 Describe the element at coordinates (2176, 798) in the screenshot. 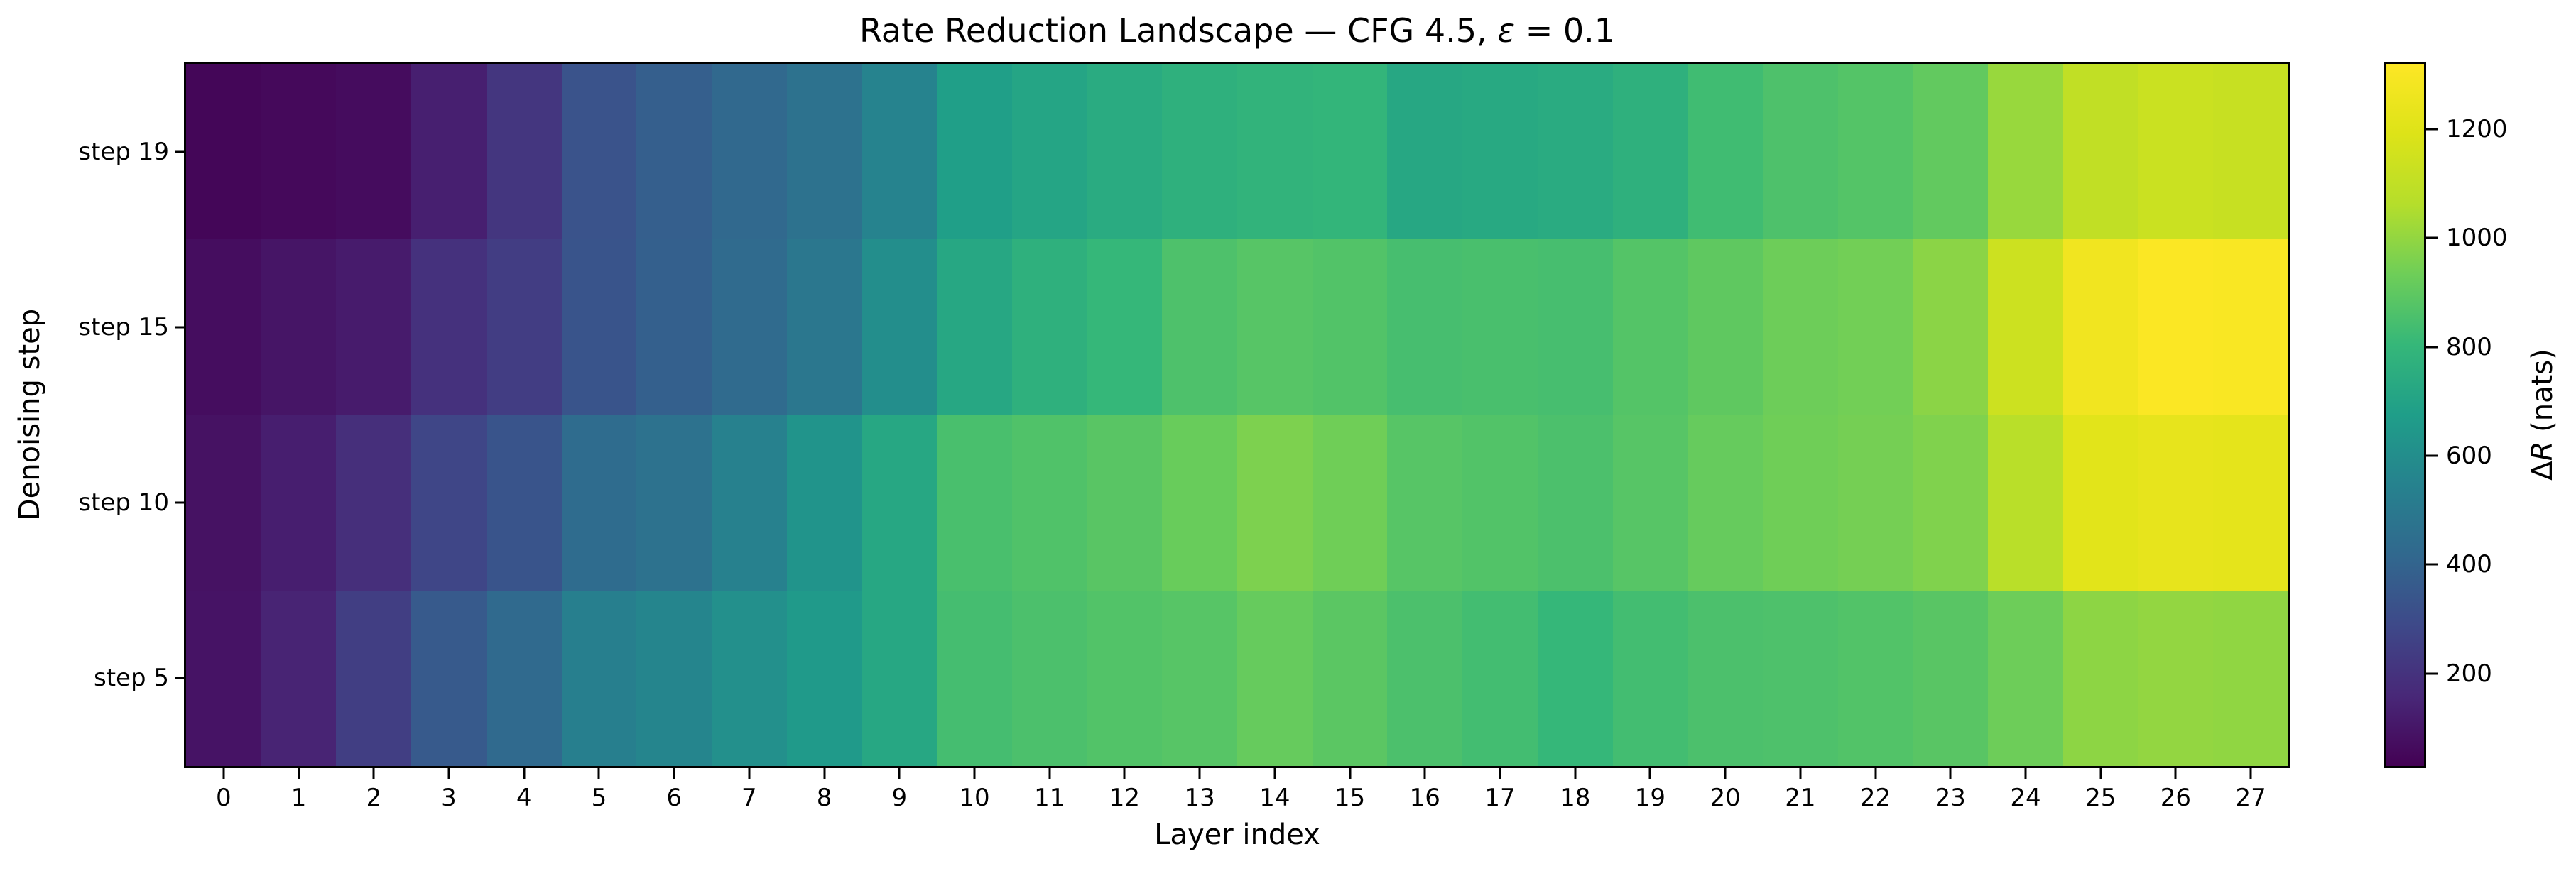

I see `x-tick-label: 26` at that location.